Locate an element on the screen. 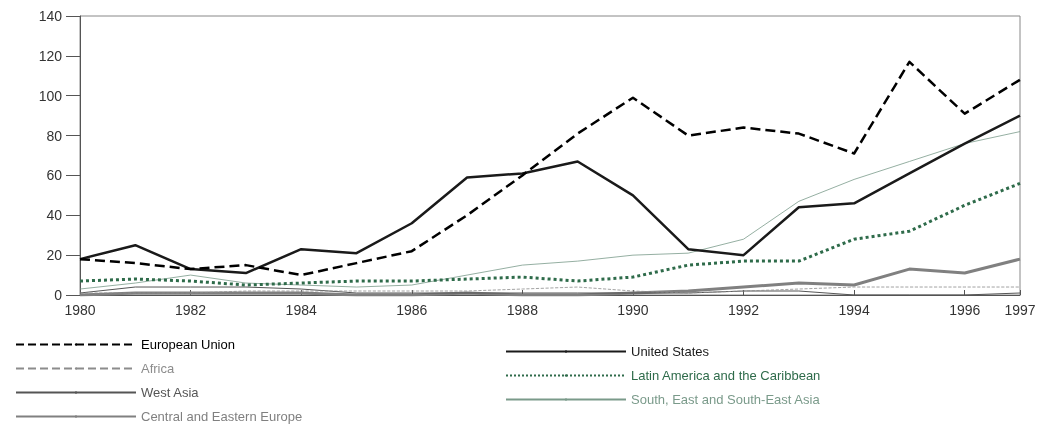 Image resolution: width=1042 pixels, height=432 pixels. text: United States is located at coordinates (670, 351).